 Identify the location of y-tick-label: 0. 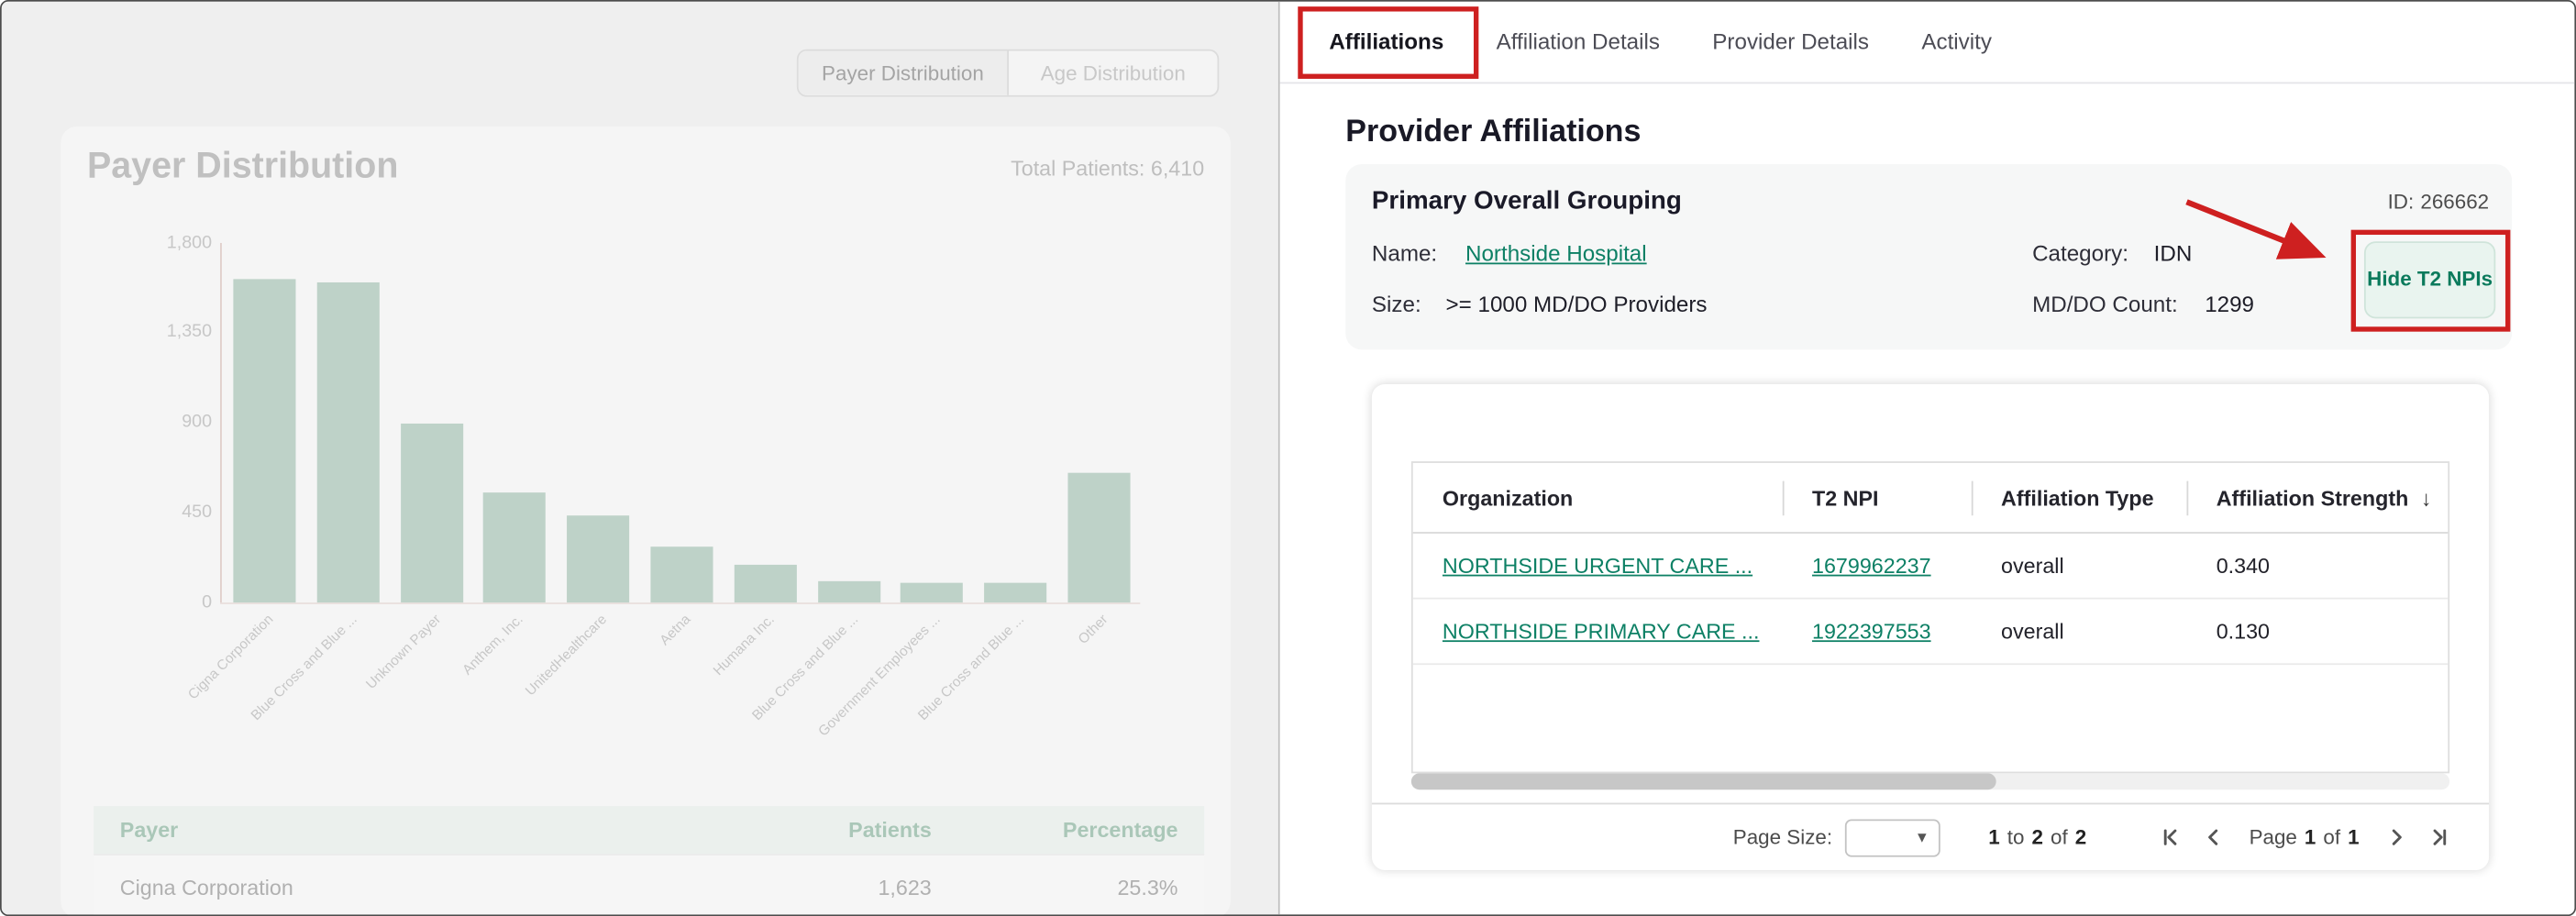
(207, 601).